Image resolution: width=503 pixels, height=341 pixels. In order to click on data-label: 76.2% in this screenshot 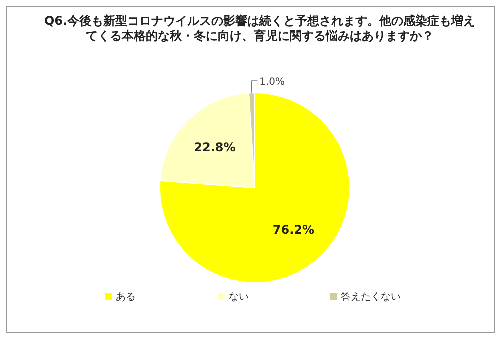, I will do `click(293, 229)`.